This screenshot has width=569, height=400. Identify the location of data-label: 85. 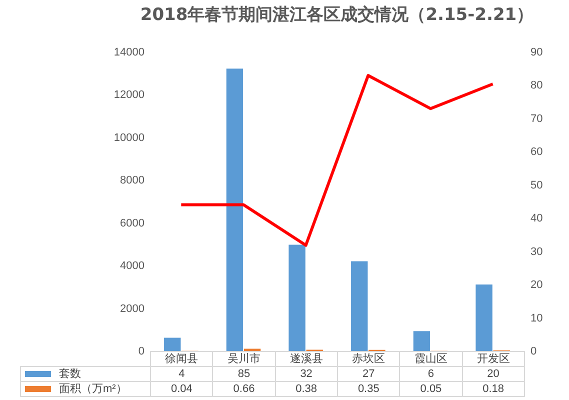
(244, 374).